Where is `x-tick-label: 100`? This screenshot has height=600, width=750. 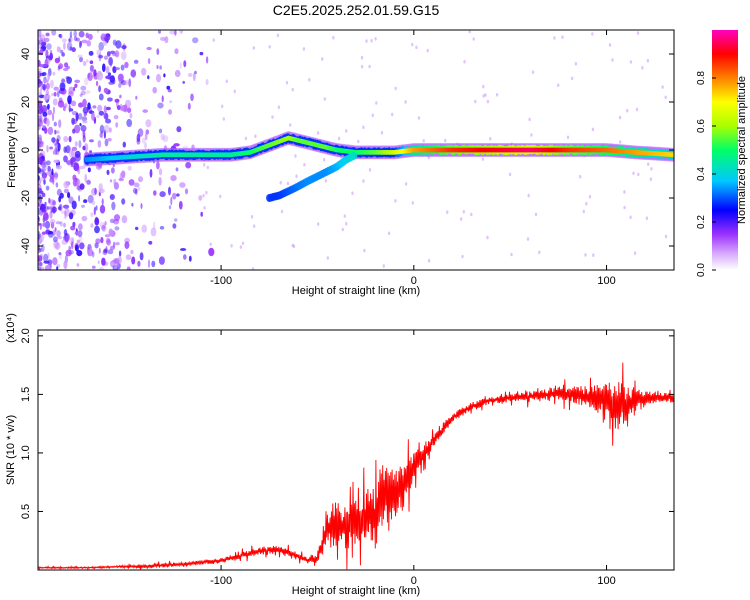 x-tick-label: 100 is located at coordinates (606, 581).